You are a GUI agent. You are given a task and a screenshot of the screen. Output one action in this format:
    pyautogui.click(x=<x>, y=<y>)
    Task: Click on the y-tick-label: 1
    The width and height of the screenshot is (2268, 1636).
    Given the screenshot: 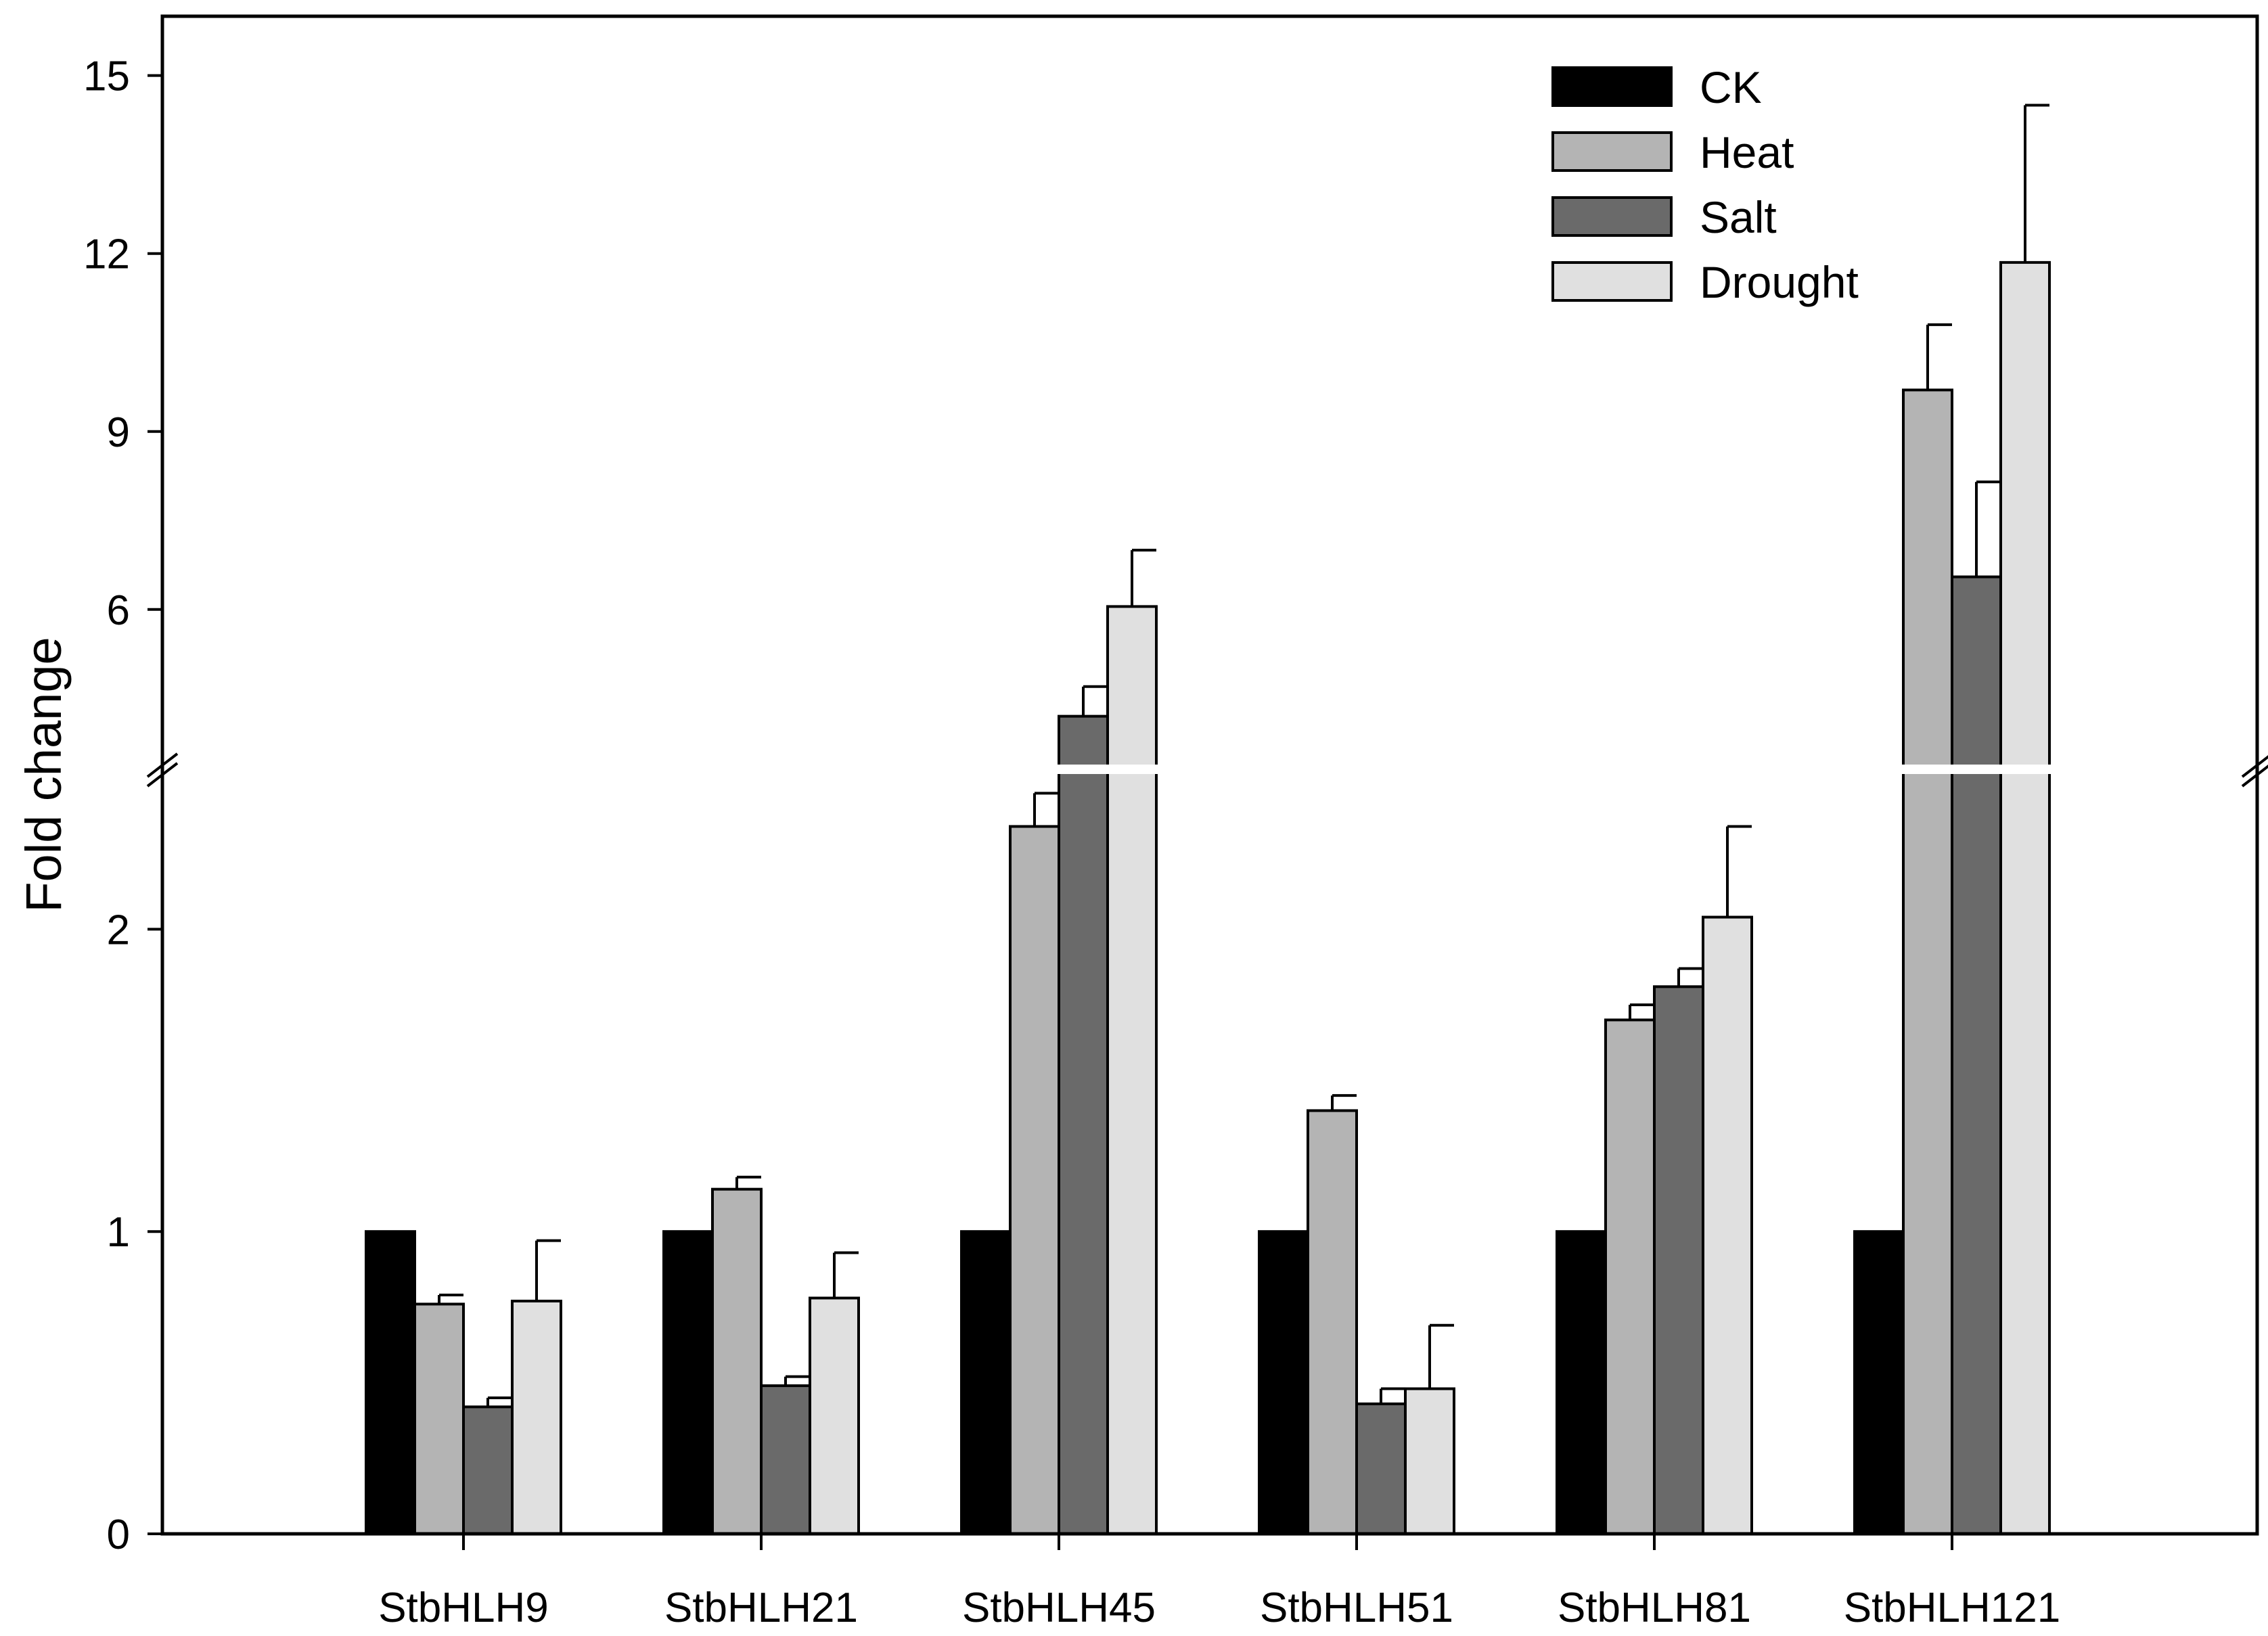 What is the action you would take?
    pyautogui.click(x=119, y=1232)
    